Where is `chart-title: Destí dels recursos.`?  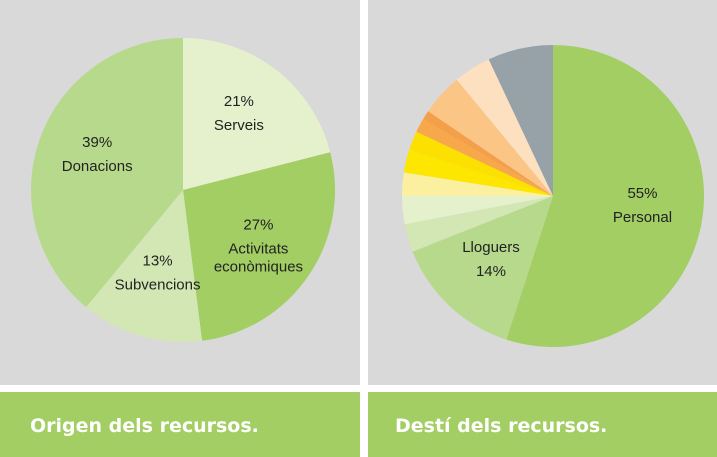
chart-title: Destí dels recursos. is located at coordinates (501, 426).